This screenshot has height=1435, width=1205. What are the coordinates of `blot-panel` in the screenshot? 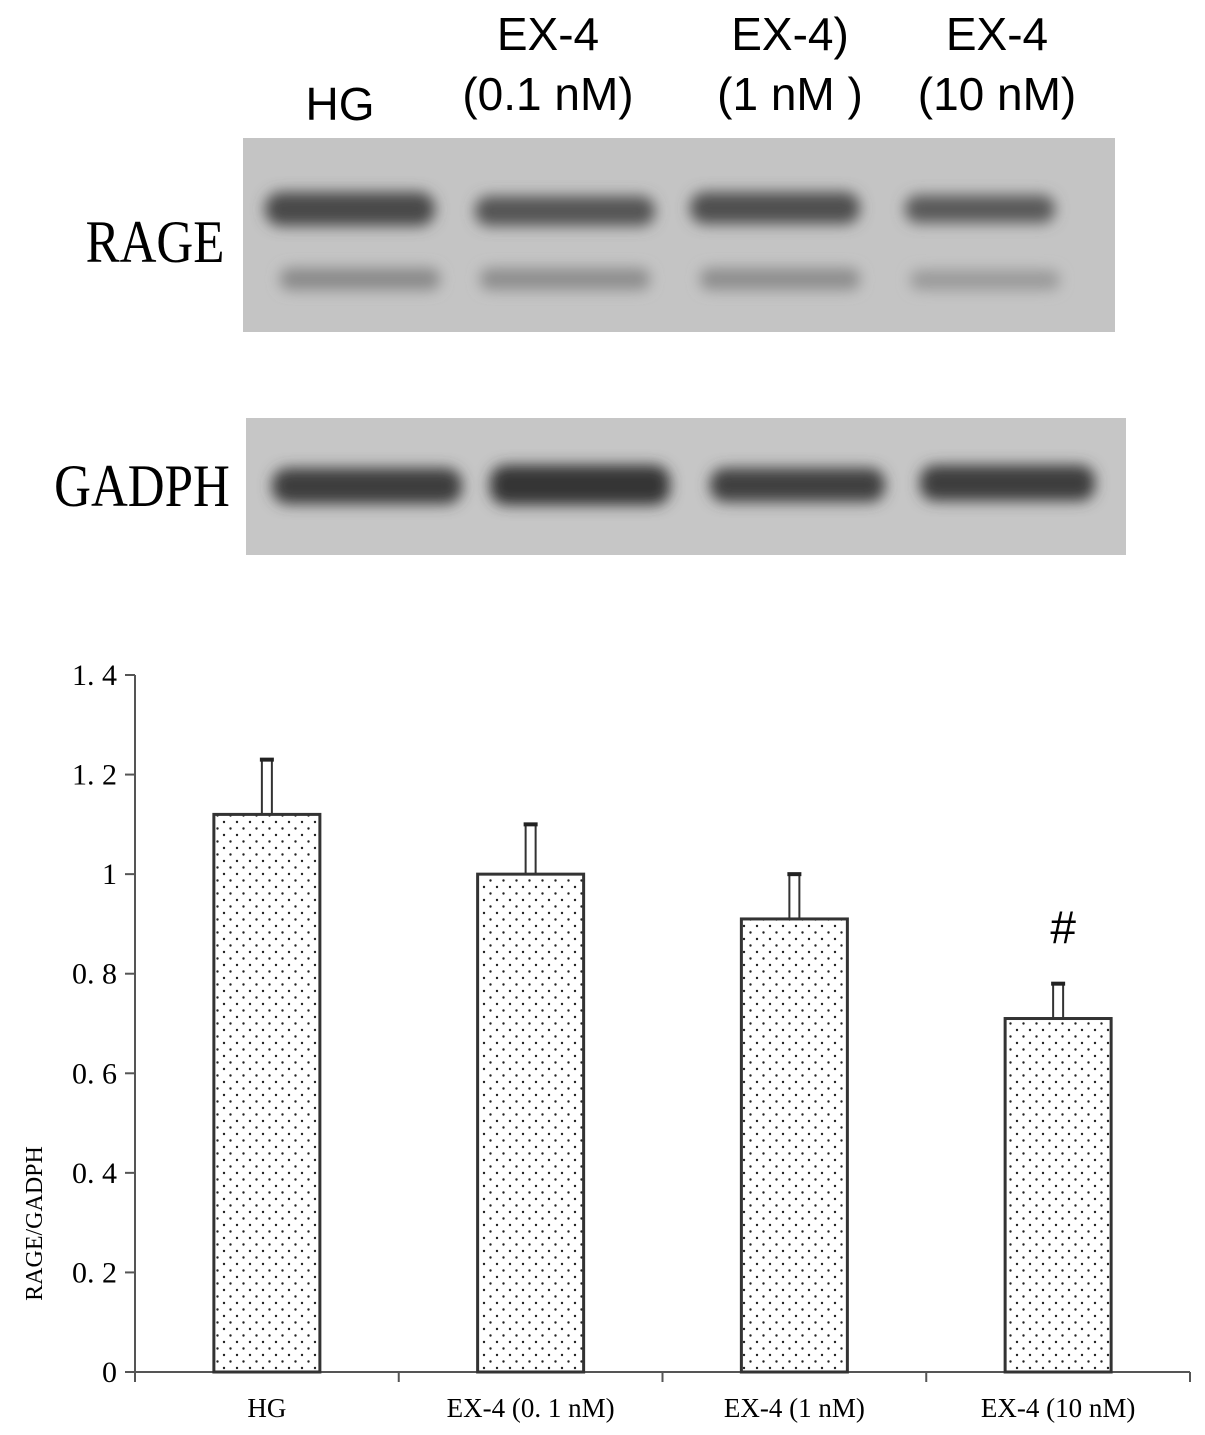 It's located at (679, 235).